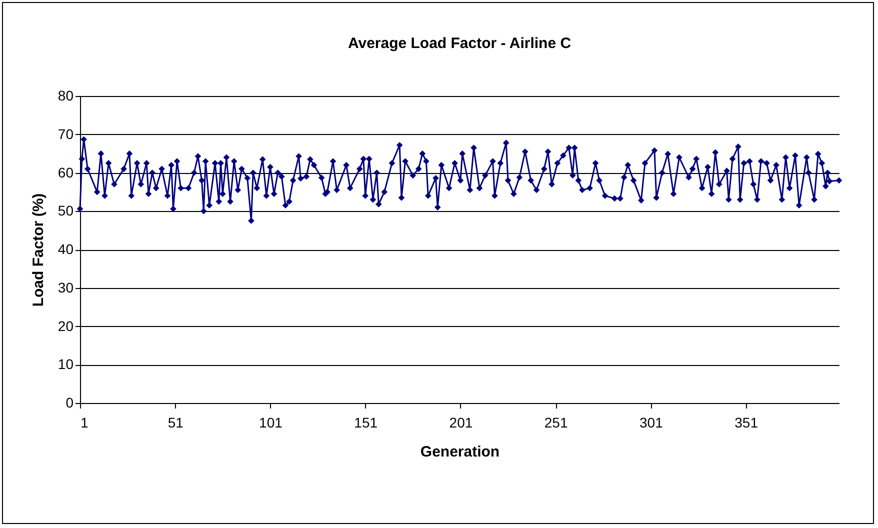 The width and height of the screenshot is (878, 528). I want to click on y-tick-label: 30, so click(66, 287).